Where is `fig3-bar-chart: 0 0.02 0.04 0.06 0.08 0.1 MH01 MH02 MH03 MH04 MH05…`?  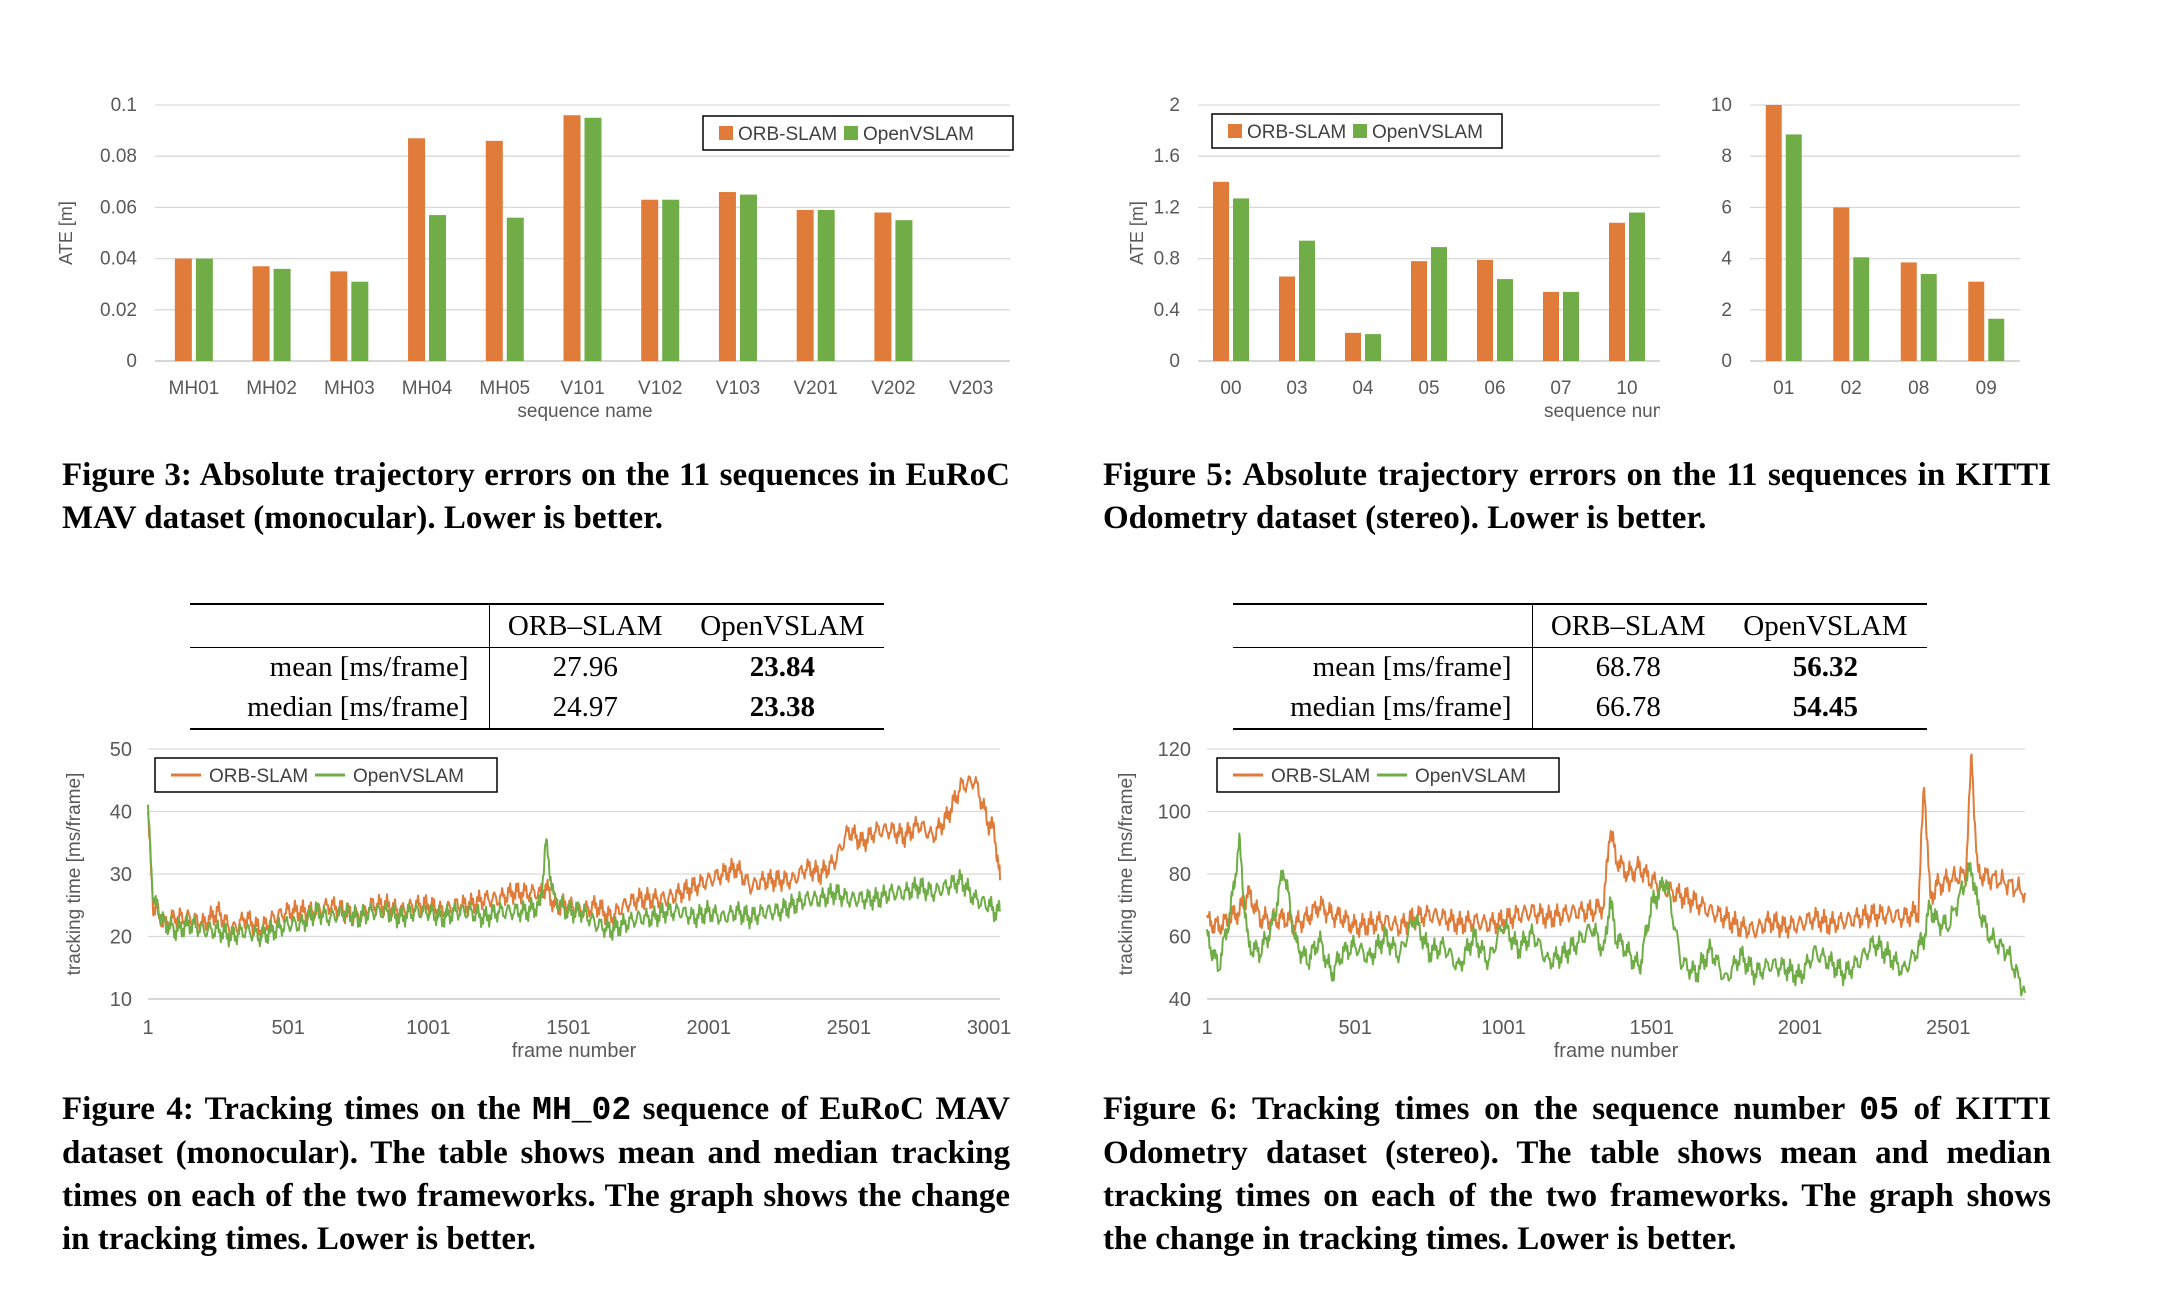
fig3-bar-chart: 0 0.02 0.04 0.06 0.08 0.1 MH01 MH02 MH03 MH04 MH05… is located at coordinates (535, 258).